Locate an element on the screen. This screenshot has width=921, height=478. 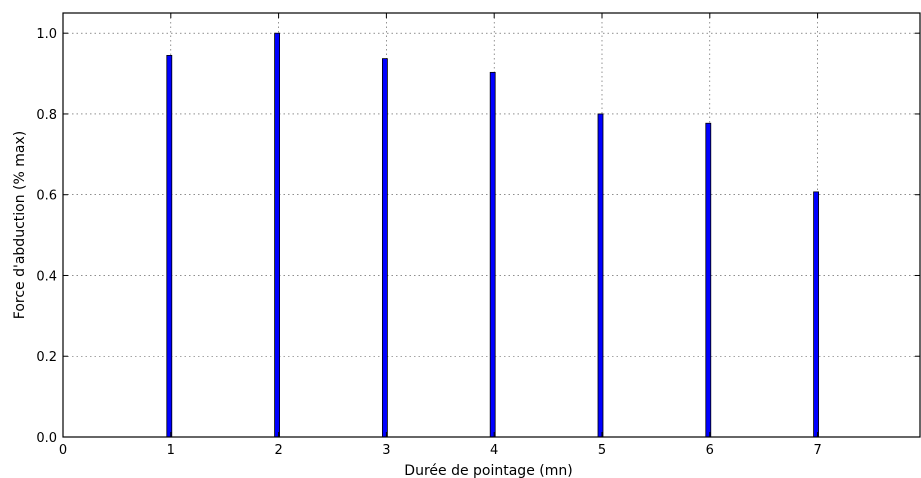
x-tick-label: 3 is located at coordinates (386, 450).